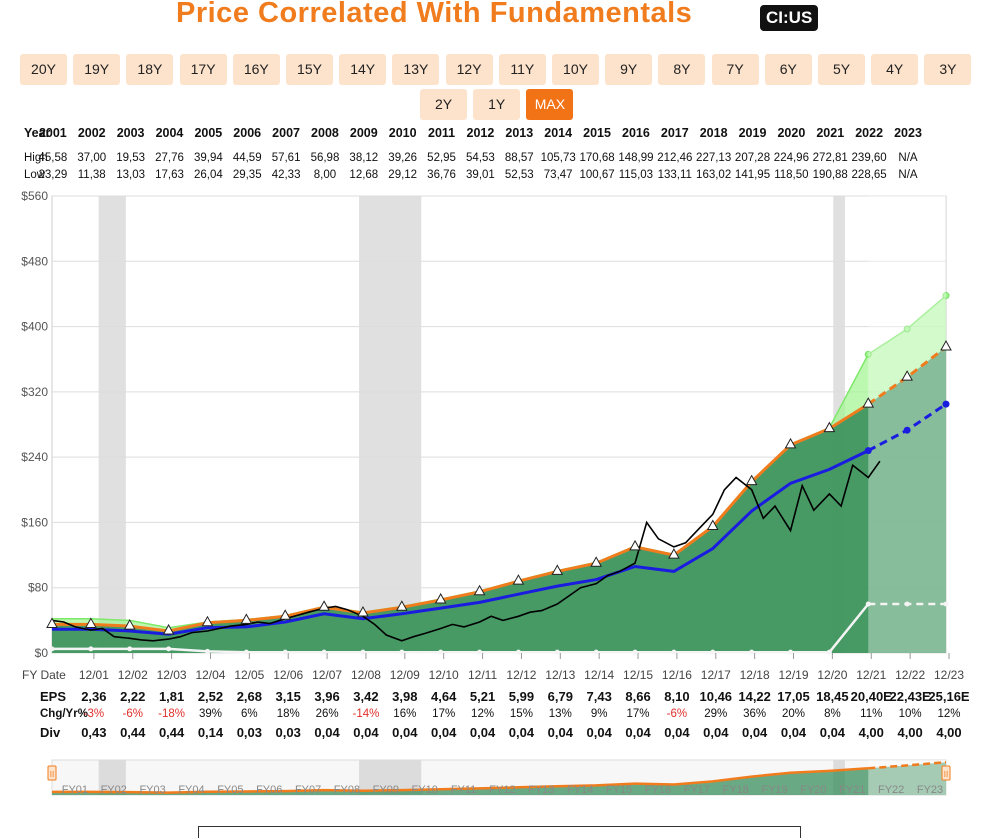 This screenshot has height=838, width=1000. I want to click on high-row-cell: 52,95, so click(441, 158).